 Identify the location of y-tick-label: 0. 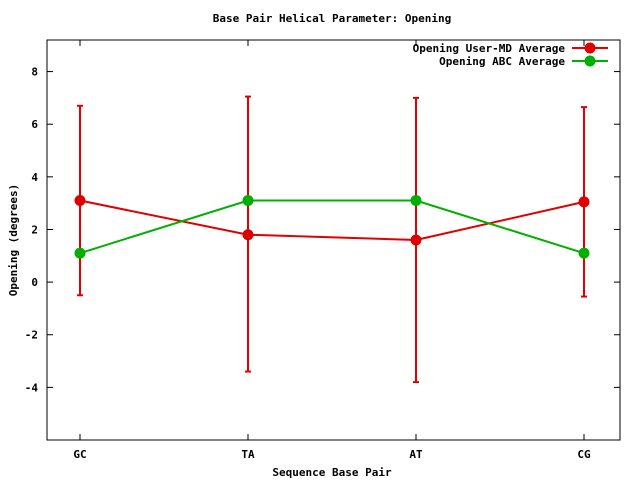
(34, 282).